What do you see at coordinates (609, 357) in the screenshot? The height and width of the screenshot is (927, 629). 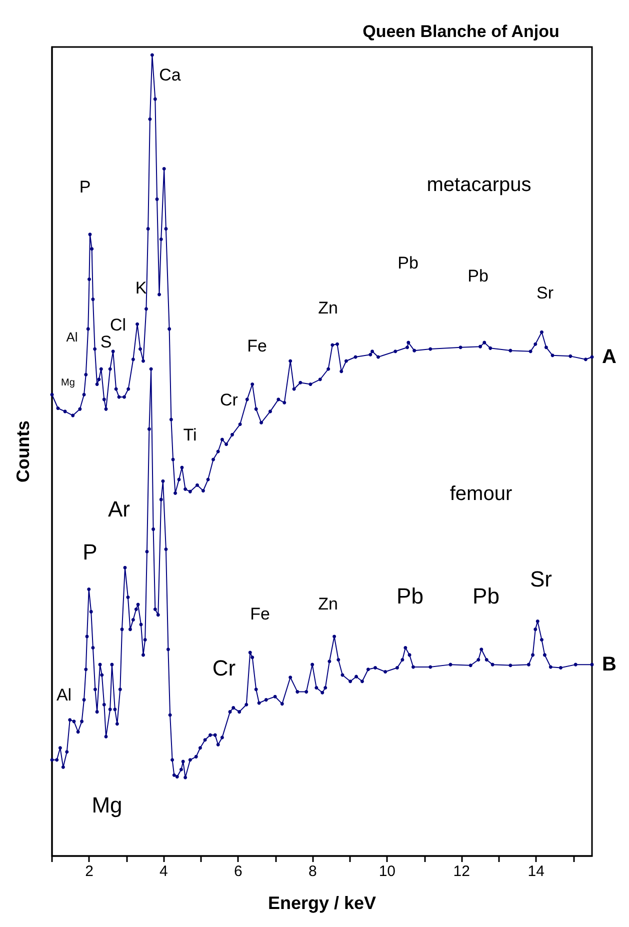 I see `series-label: A` at bounding box center [609, 357].